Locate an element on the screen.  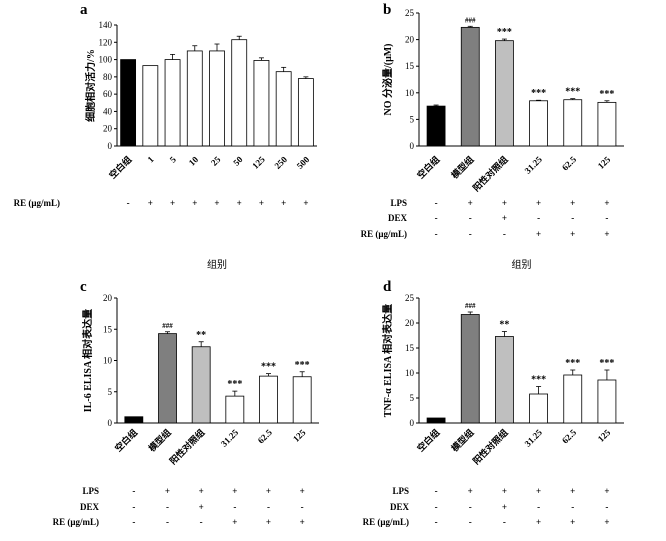
y-axis-label: TNF-α ELISA 相对表达量 is located at coordinates (387, 360).